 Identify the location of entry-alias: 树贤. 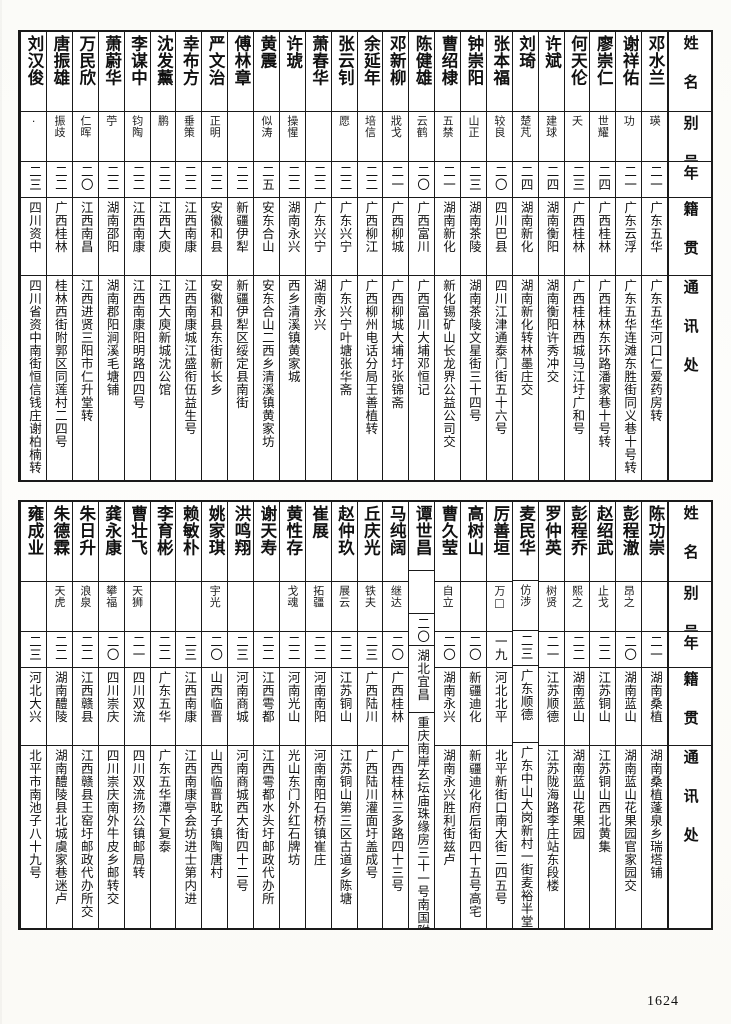
(551, 607).